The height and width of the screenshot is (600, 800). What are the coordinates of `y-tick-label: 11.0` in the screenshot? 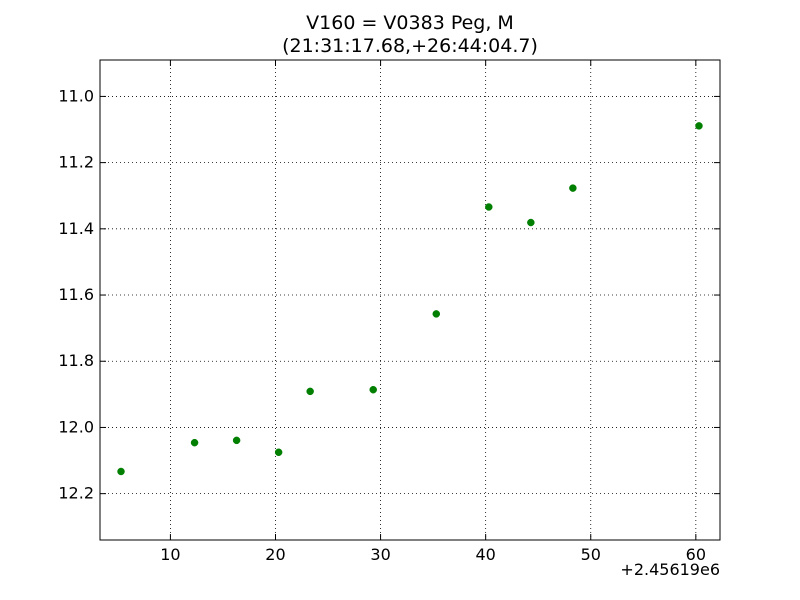 It's located at (76, 95).